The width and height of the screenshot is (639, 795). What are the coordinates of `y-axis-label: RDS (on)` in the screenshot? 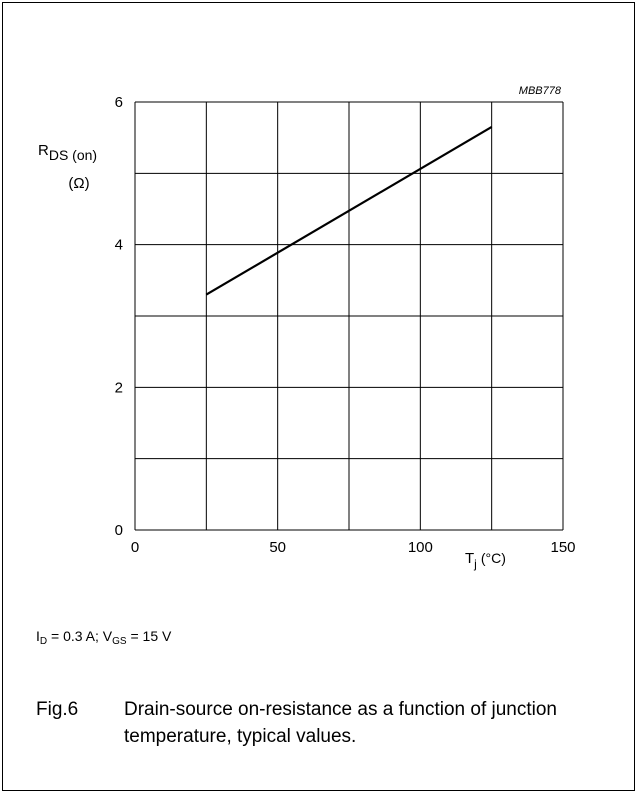 It's located at (67, 152).